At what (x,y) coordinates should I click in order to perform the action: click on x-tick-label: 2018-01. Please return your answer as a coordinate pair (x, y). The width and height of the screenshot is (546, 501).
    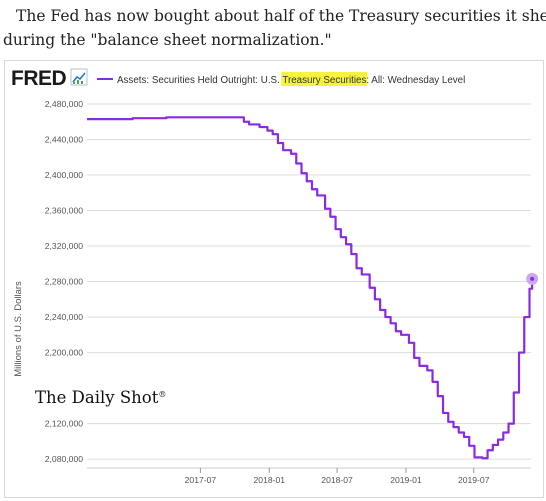
    Looking at the image, I should click on (270, 480).